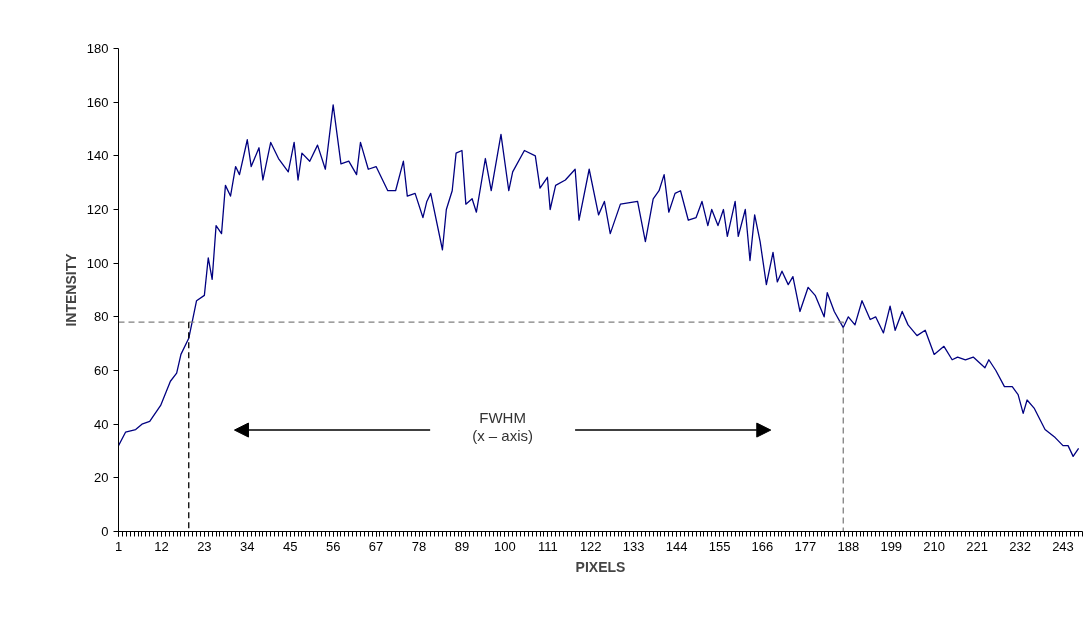  Describe the element at coordinates (762, 546) in the screenshot. I see `x-tick-label: 166` at that location.